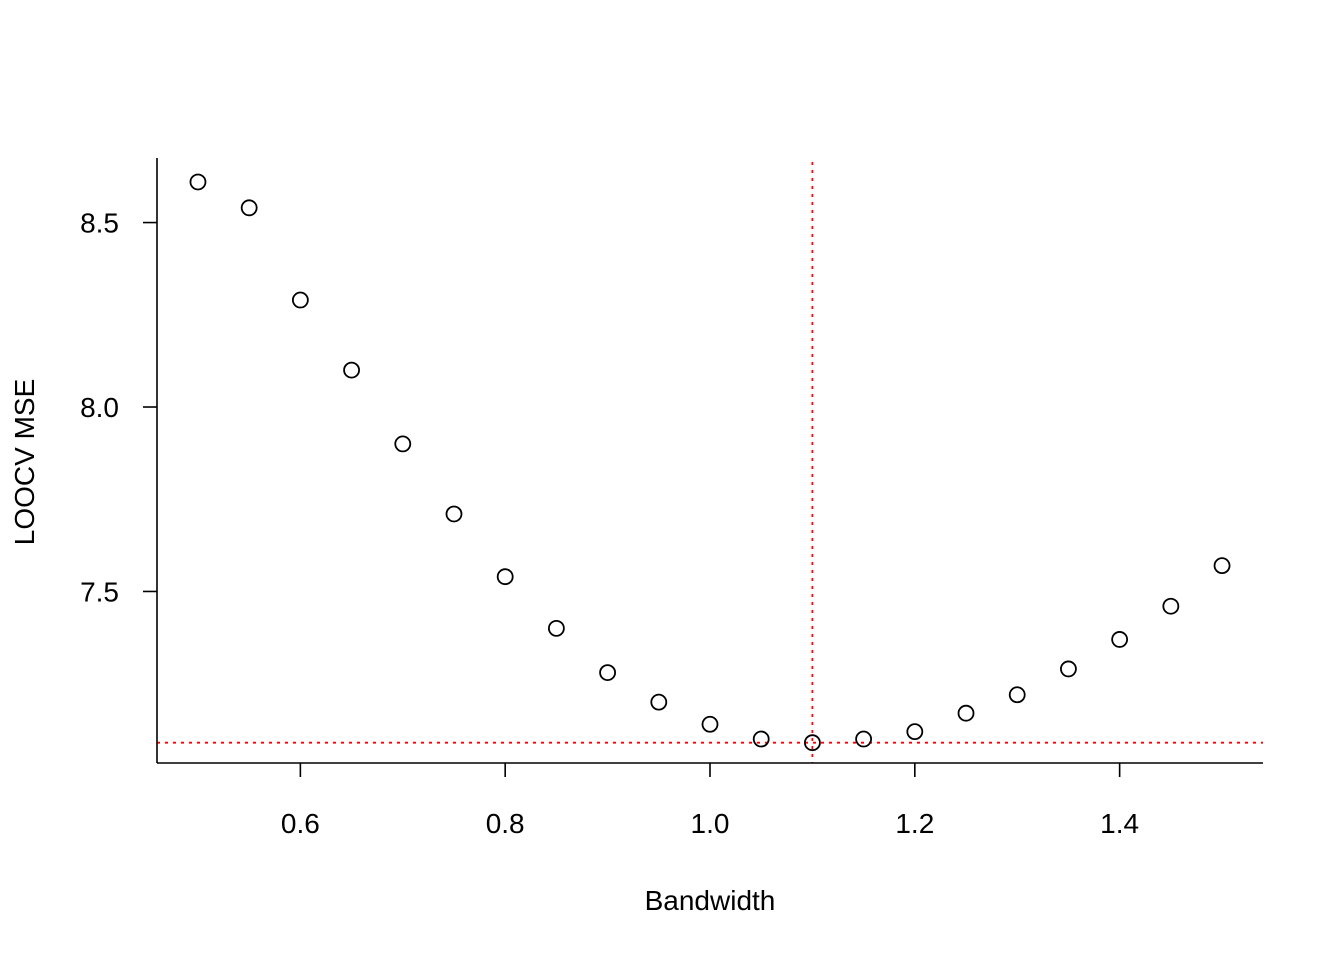  Describe the element at coordinates (99, 223) in the screenshot. I see `y-tick-label: 8.5` at that location.